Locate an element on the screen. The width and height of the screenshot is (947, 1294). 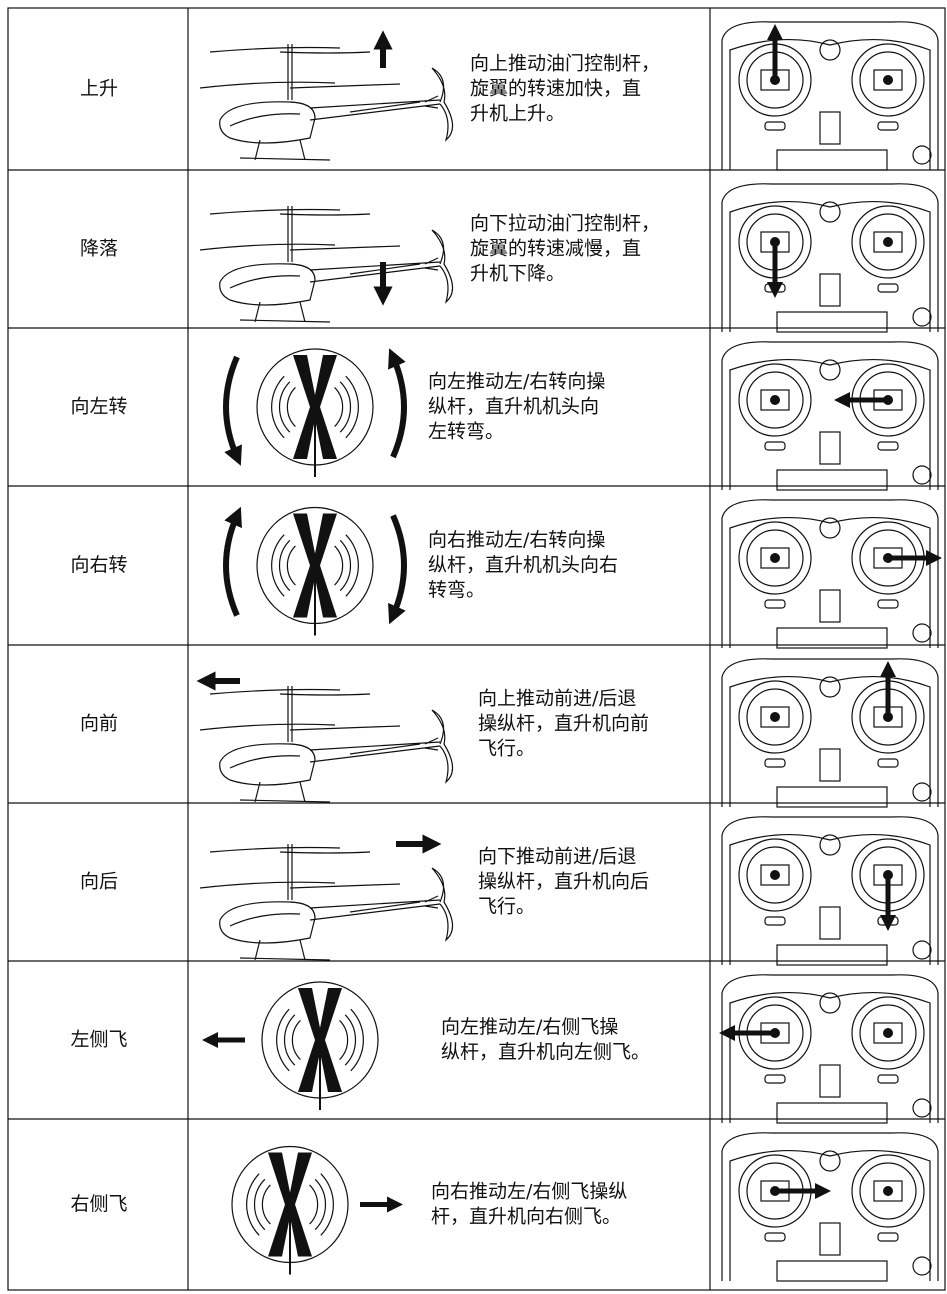
description-line: 操纵杆，直升机向后 is located at coordinates (563, 882).